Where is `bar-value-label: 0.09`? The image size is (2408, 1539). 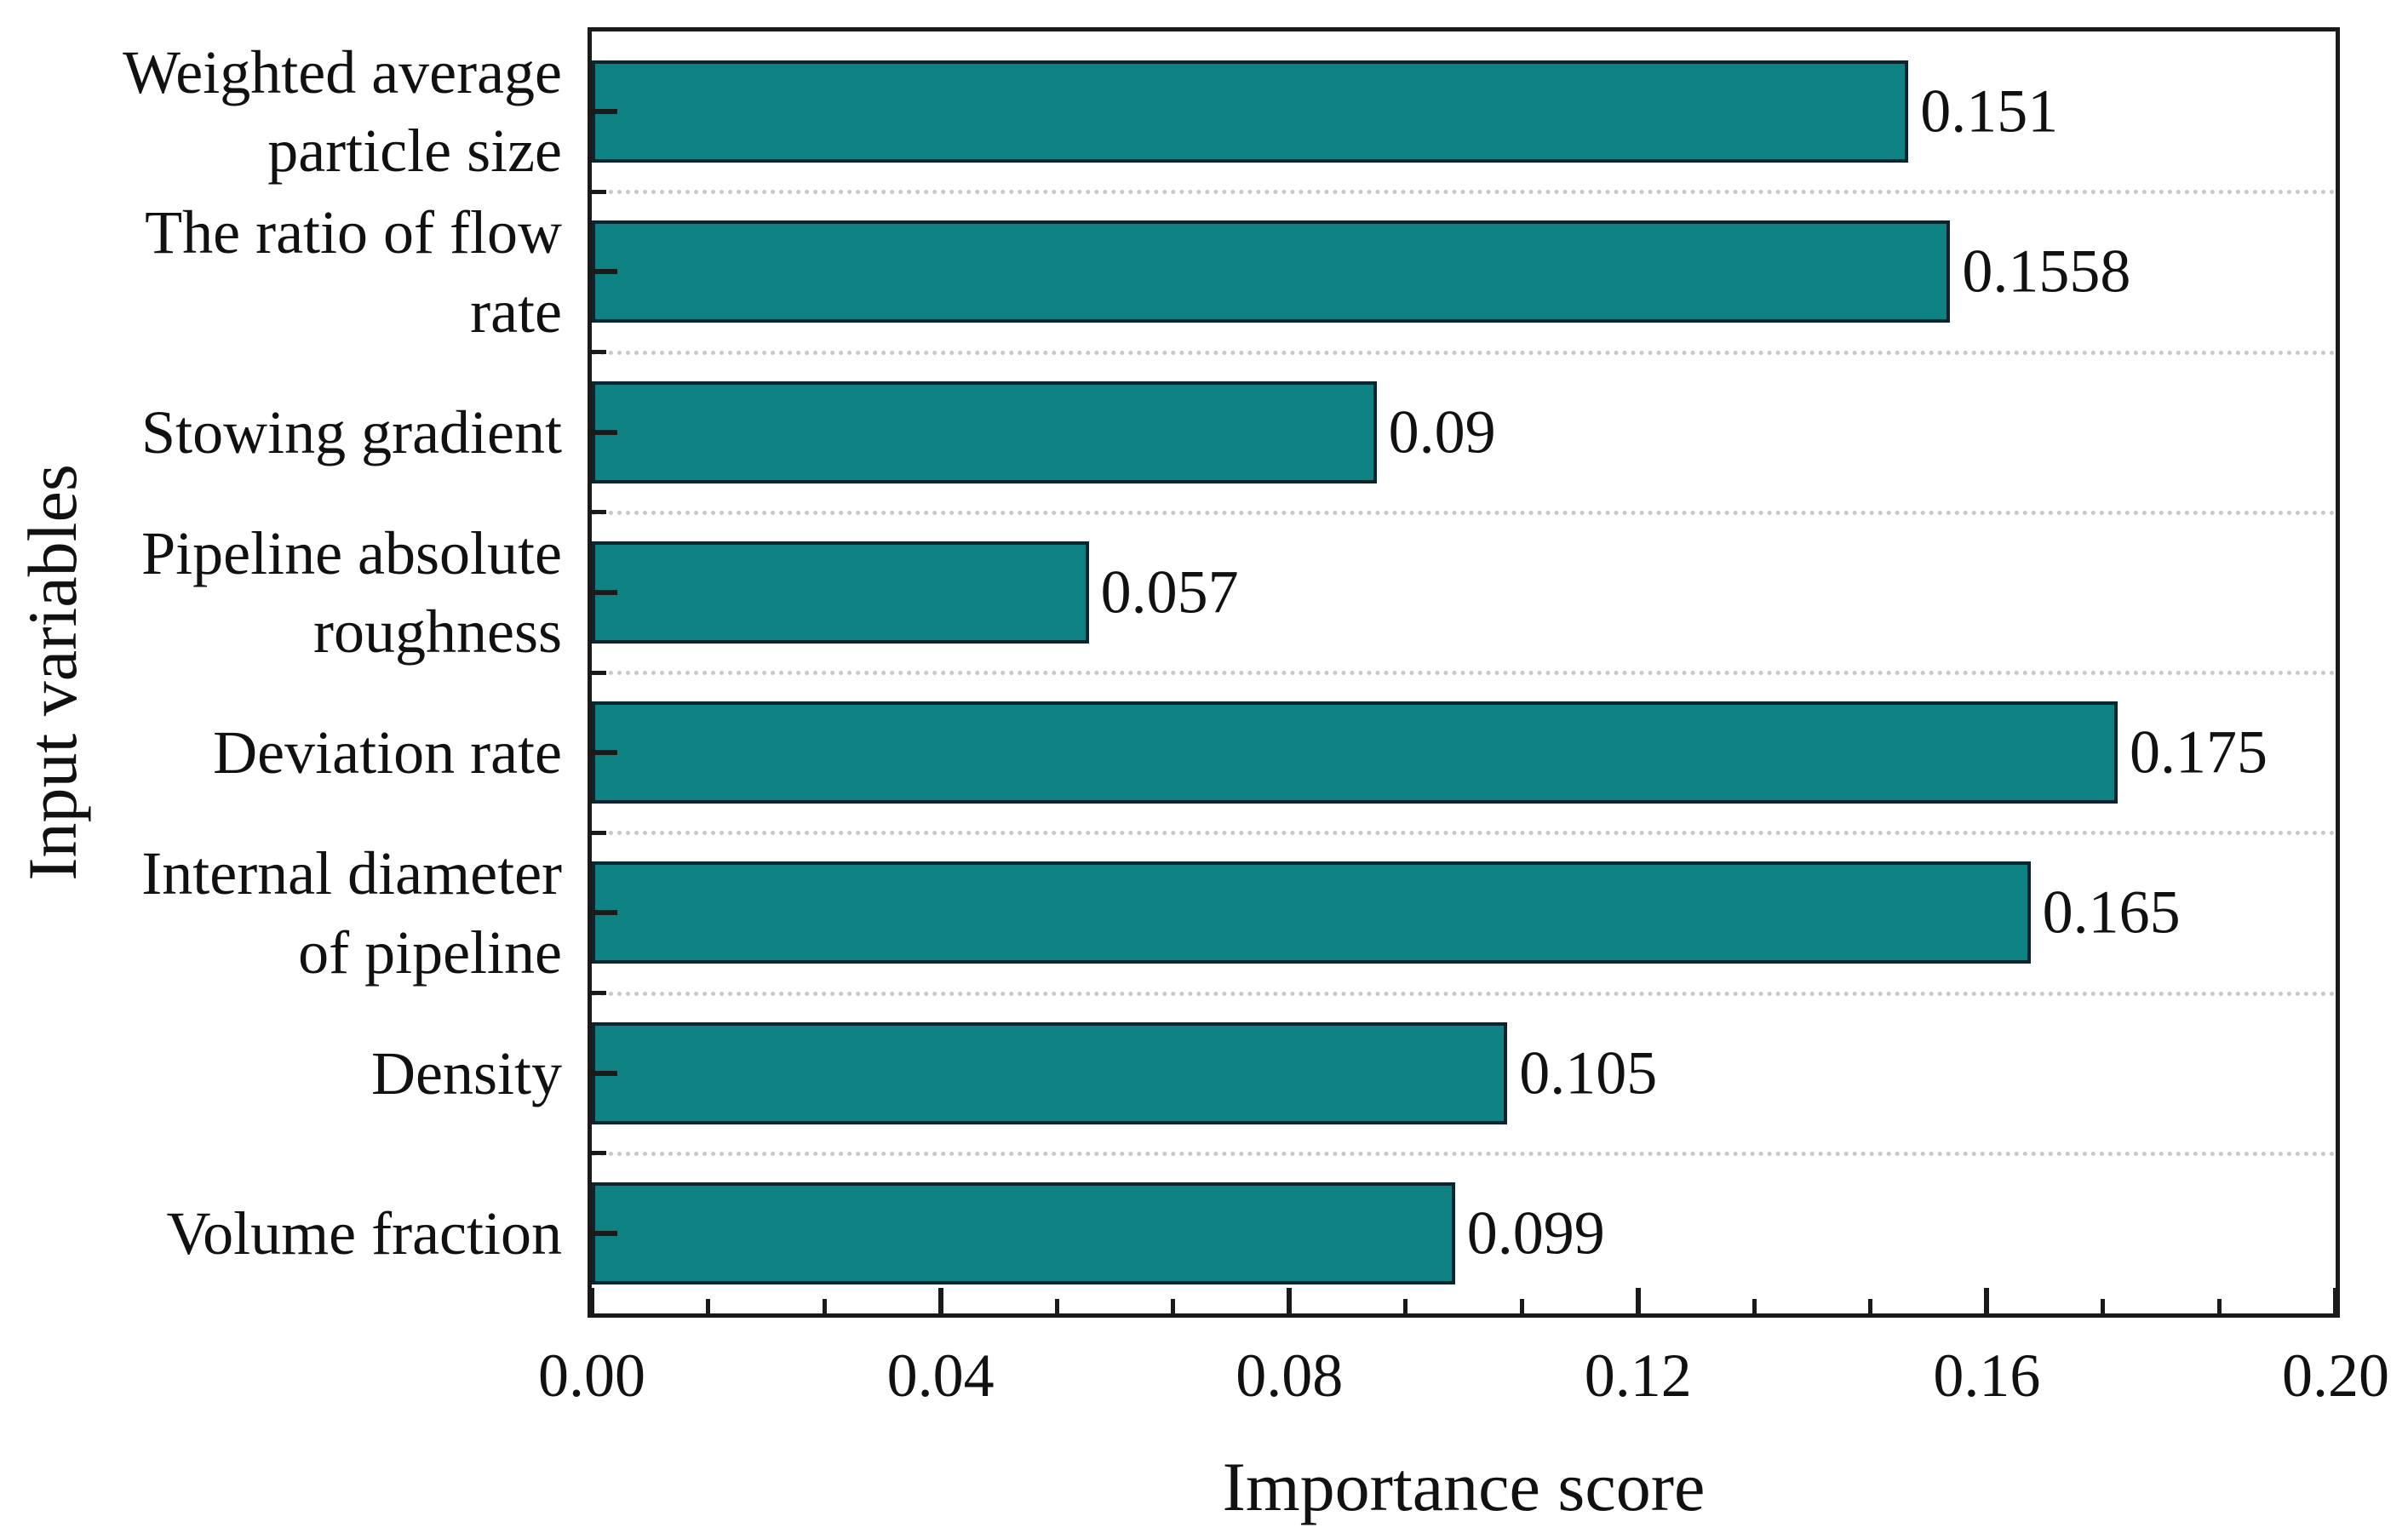
bar-value-label: 0.09 is located at coordinates (1442, 432).